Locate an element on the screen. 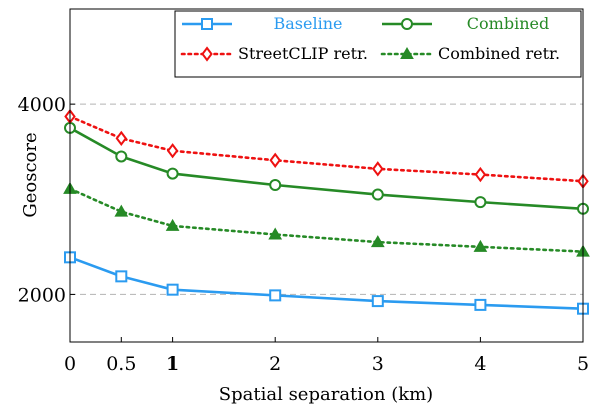 Image resolution: width=590 pixels, height=409 pixels. legend-entry-3: Combined retr. is located at coordinates (470, 53).